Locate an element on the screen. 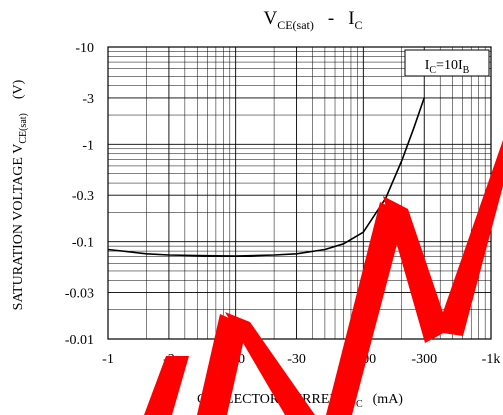 The width and height of the screenshot is (503, 415). y-tick-label: -1 is located at coordinates (88, 145).